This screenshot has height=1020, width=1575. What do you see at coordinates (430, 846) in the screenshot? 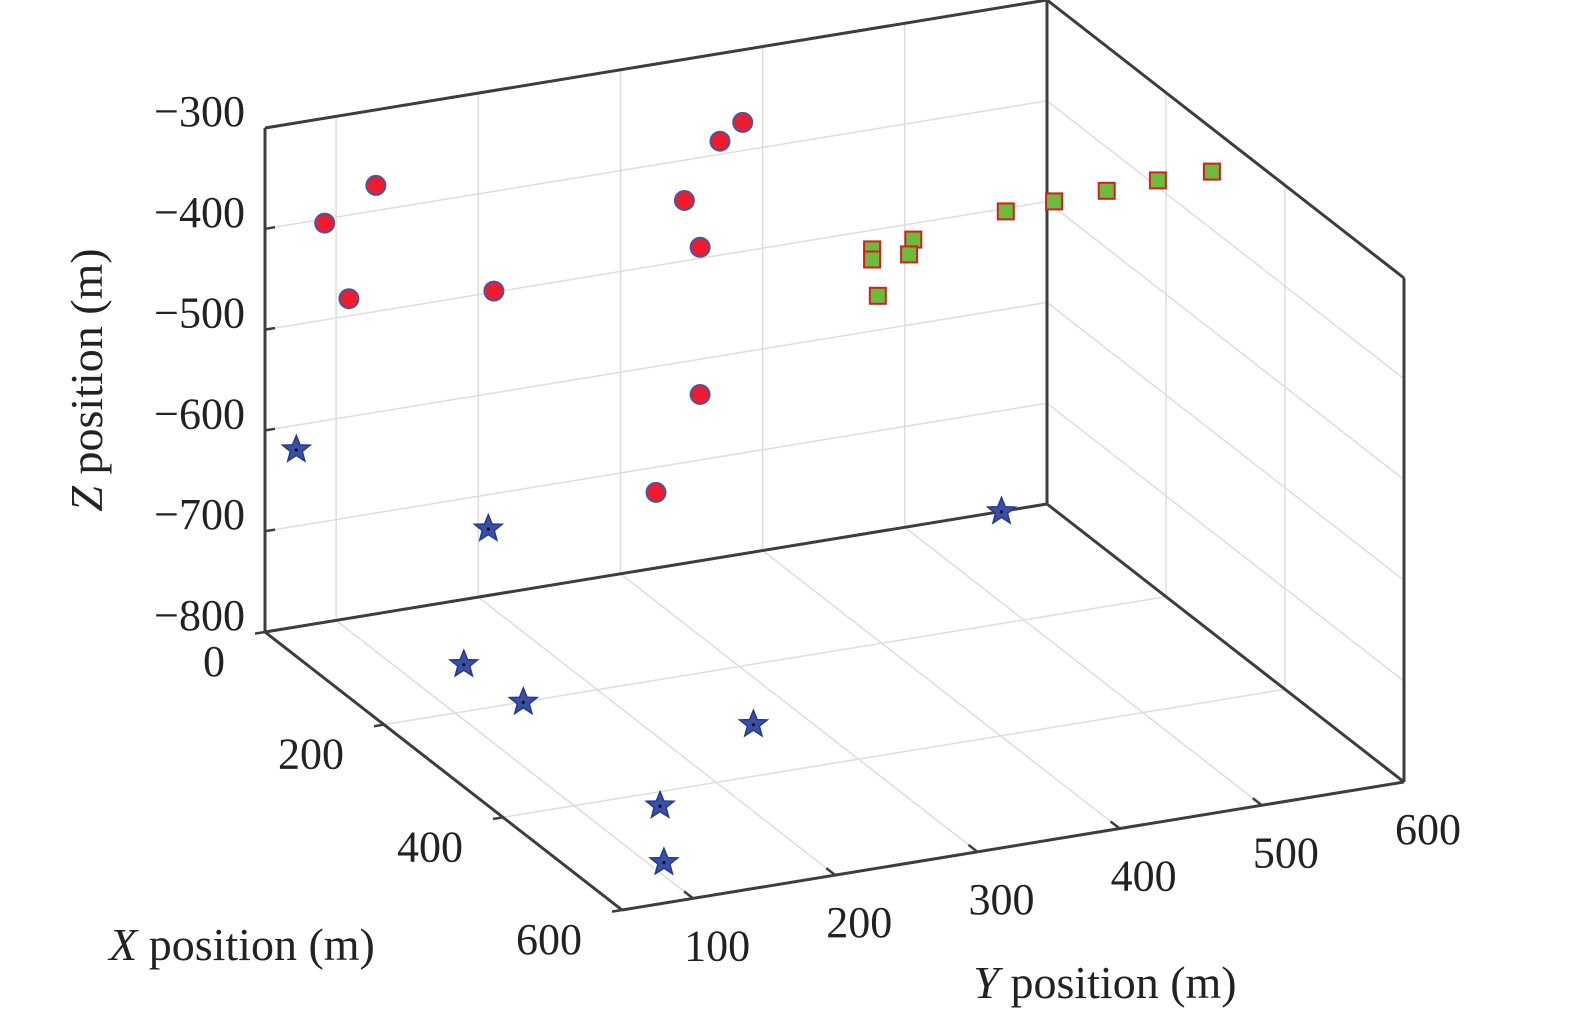
I see `x-tick-label: 400` at bounding box center [430, 846].